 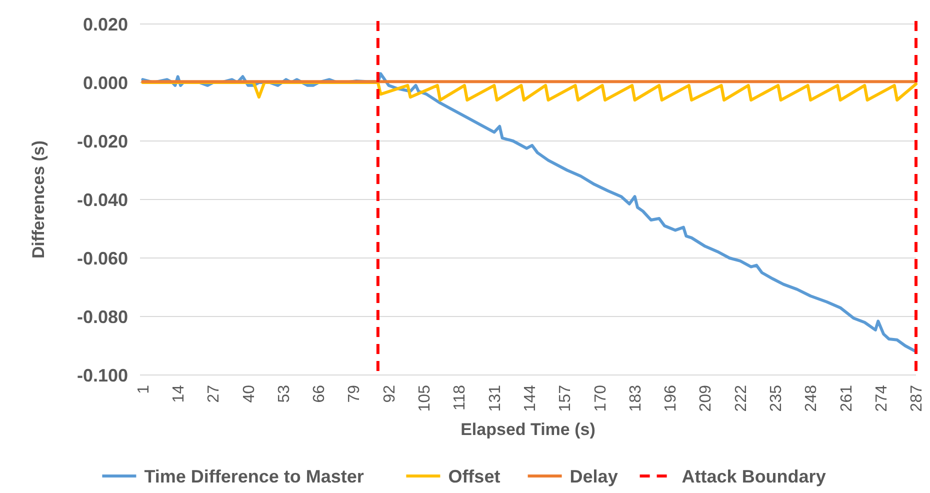 I want to click on y-tick-label: -0.060, so click(x=102, y=258).